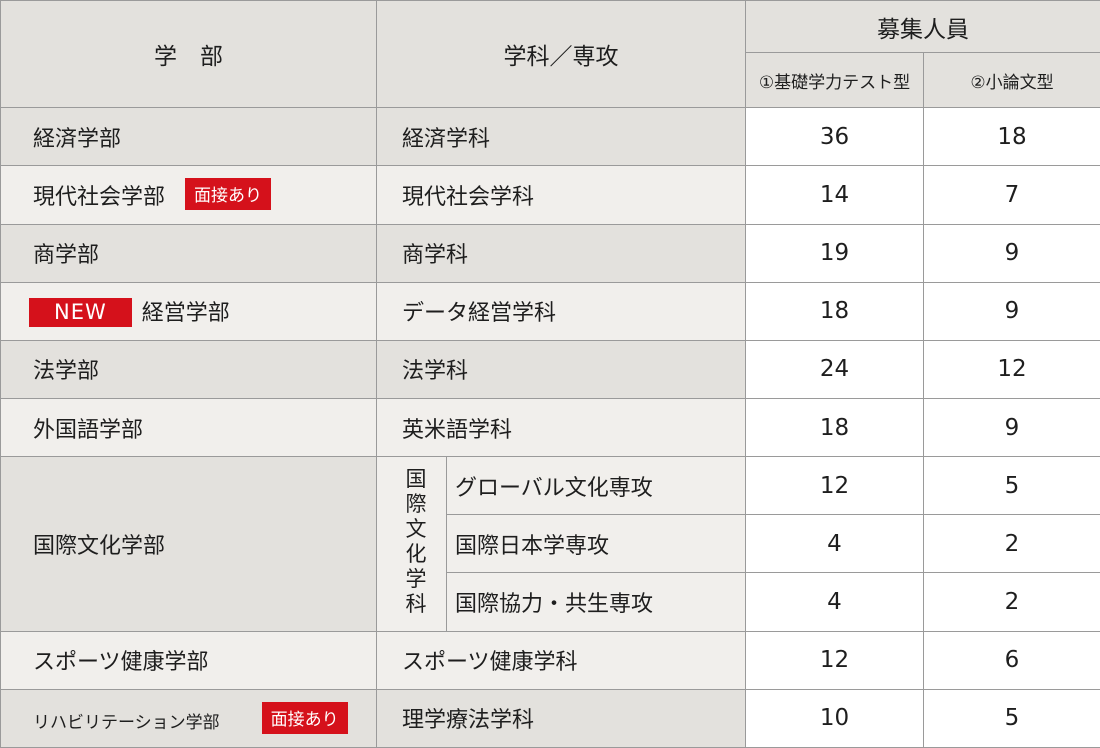 Image resolution: width=1100 pixels, height=748 pixels. I want to click on header-method-1: ①基礎学力テスト型, so click(834, 80).